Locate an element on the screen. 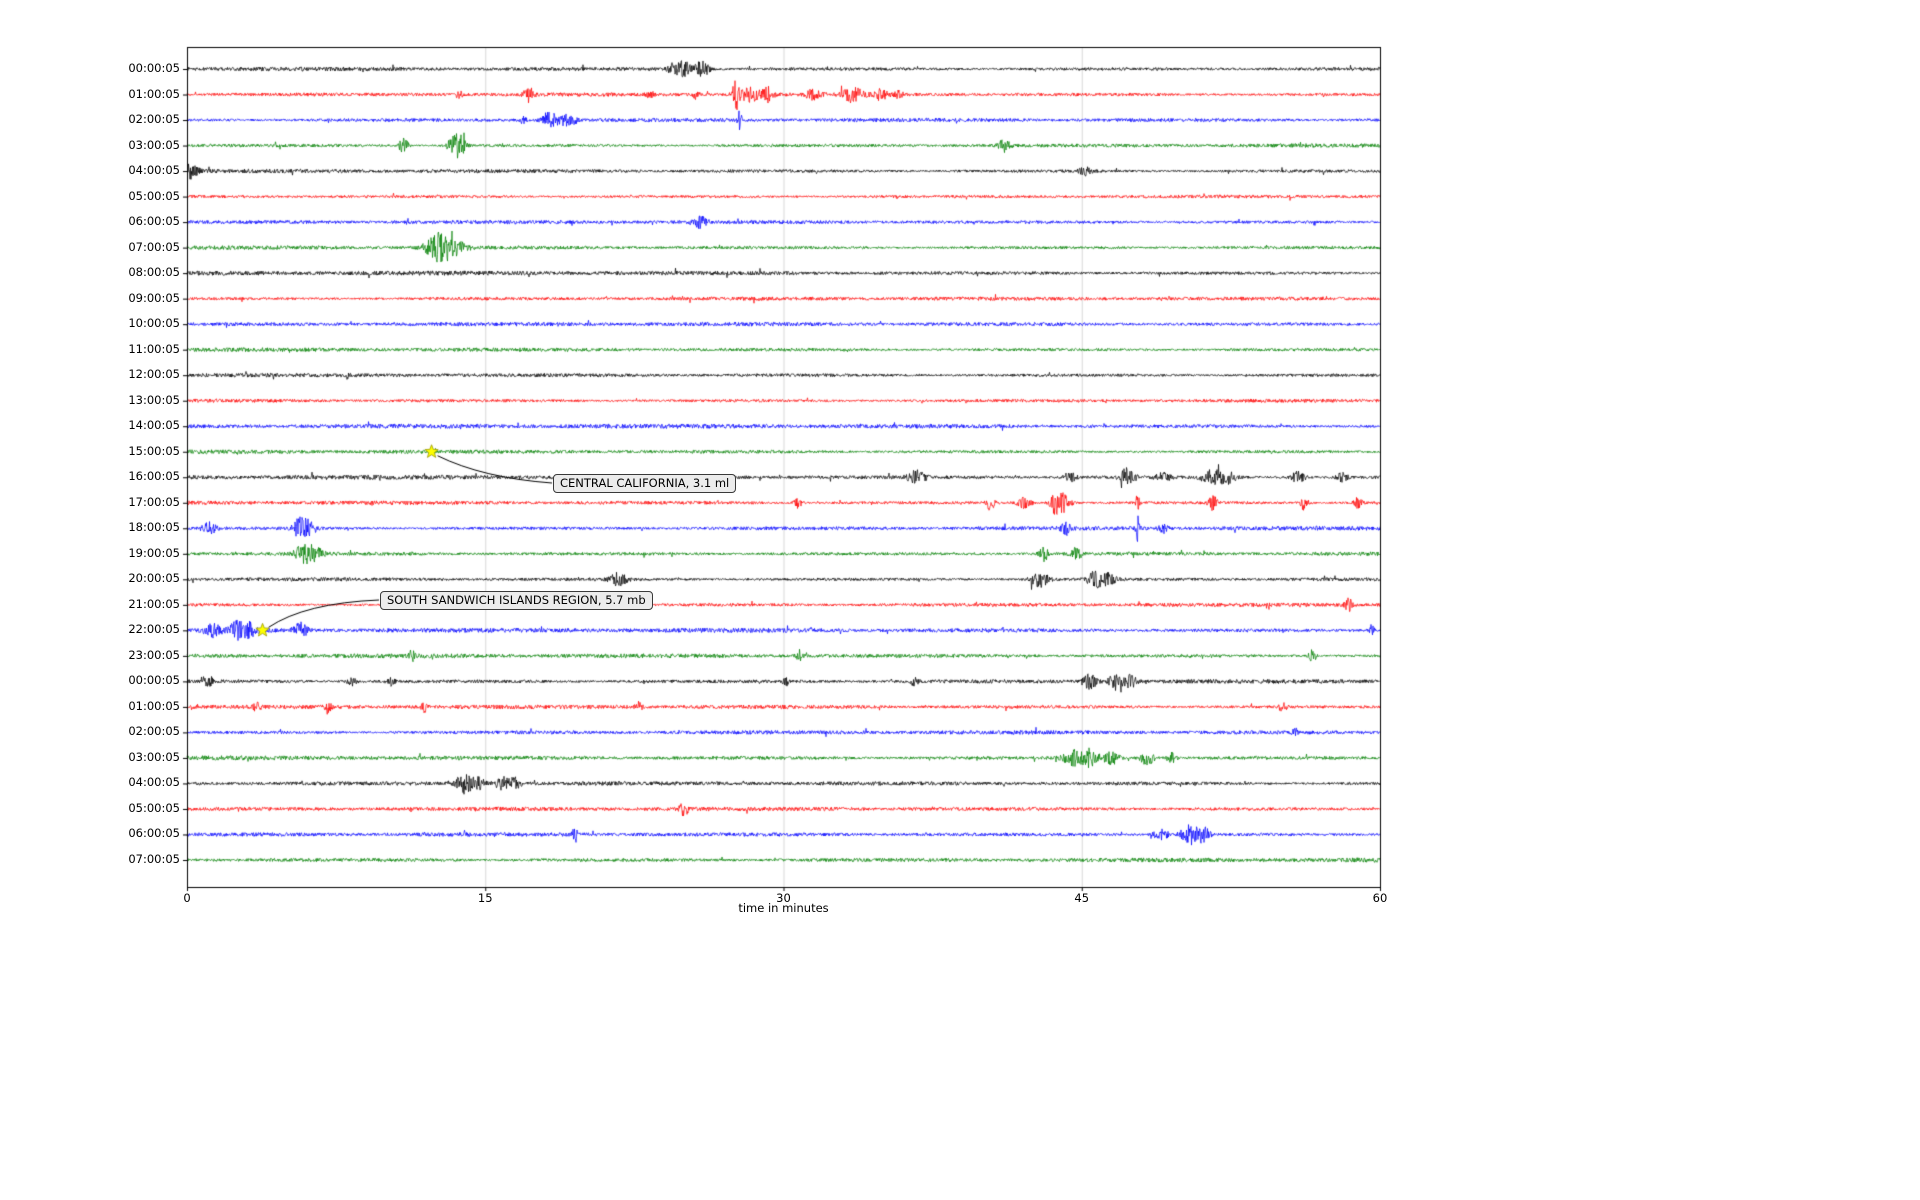 This screenshot has width=1920, height=1200. y-tick-label: 11:00:05 is located at coordinates (154, 348).